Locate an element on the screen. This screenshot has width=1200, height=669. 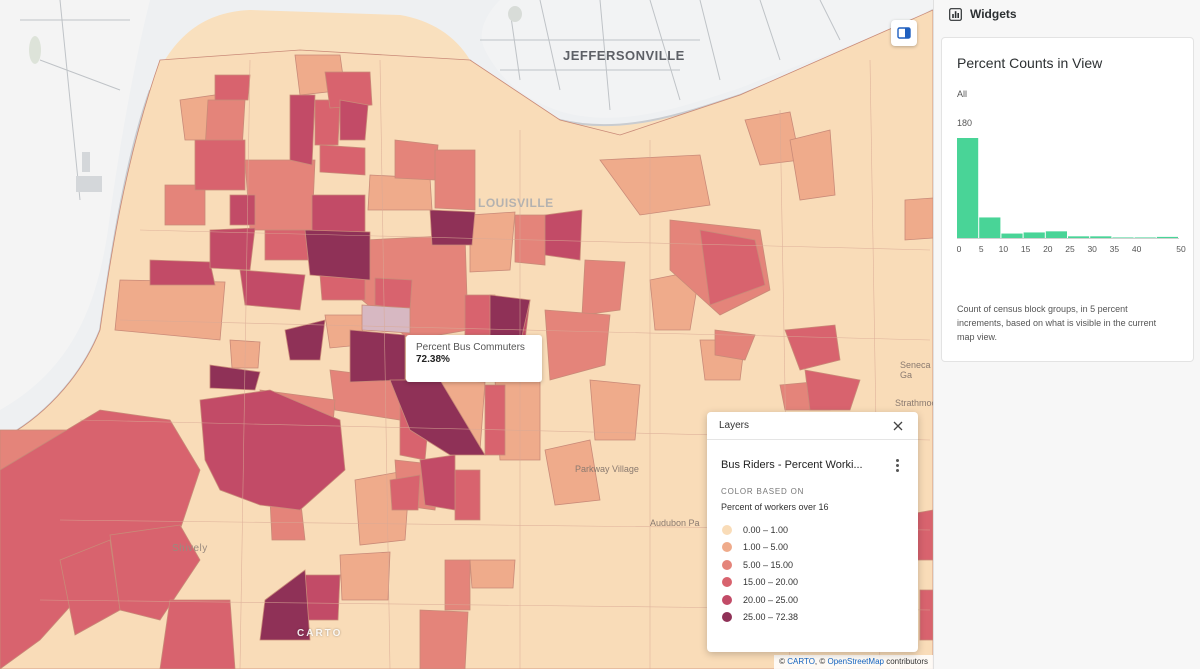
legend-item: 0.00 – 1.00 is located at coordinates (812, 530).